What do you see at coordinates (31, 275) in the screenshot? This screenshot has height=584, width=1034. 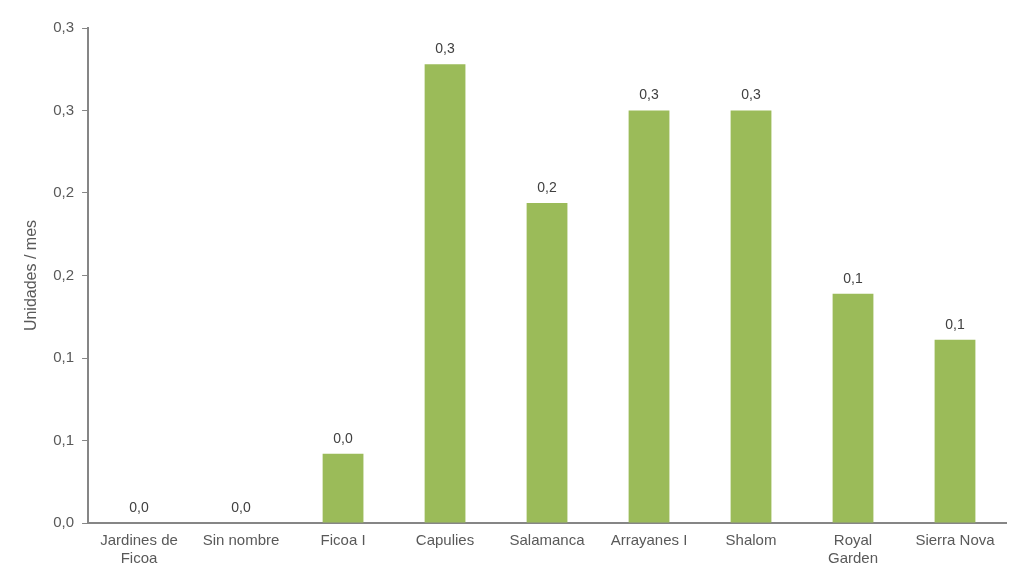 I see `y-axis-title: Unidades / mes` at bounding box center [31, 275].